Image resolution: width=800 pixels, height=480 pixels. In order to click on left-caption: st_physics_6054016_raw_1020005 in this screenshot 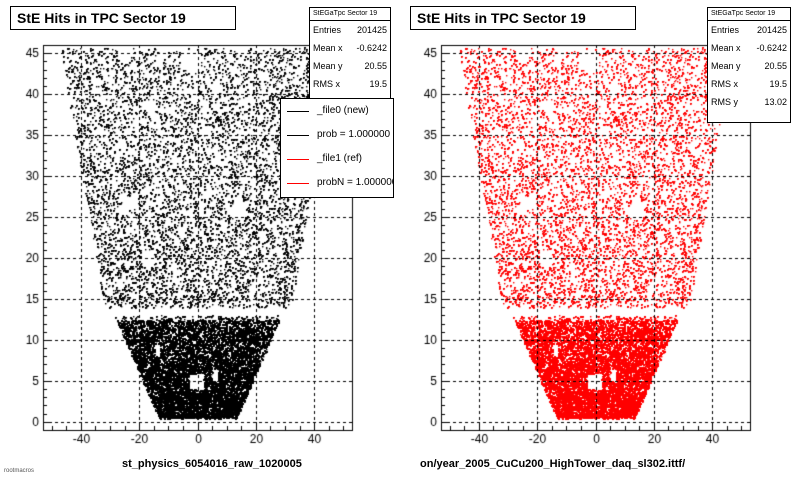, I will do `click(212, 464)`.